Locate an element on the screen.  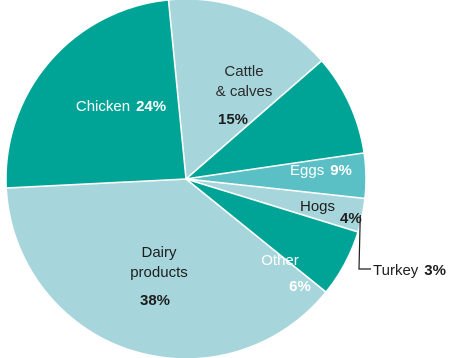
slice-label-other-line-1: Other is located at coordinates (280, 260).